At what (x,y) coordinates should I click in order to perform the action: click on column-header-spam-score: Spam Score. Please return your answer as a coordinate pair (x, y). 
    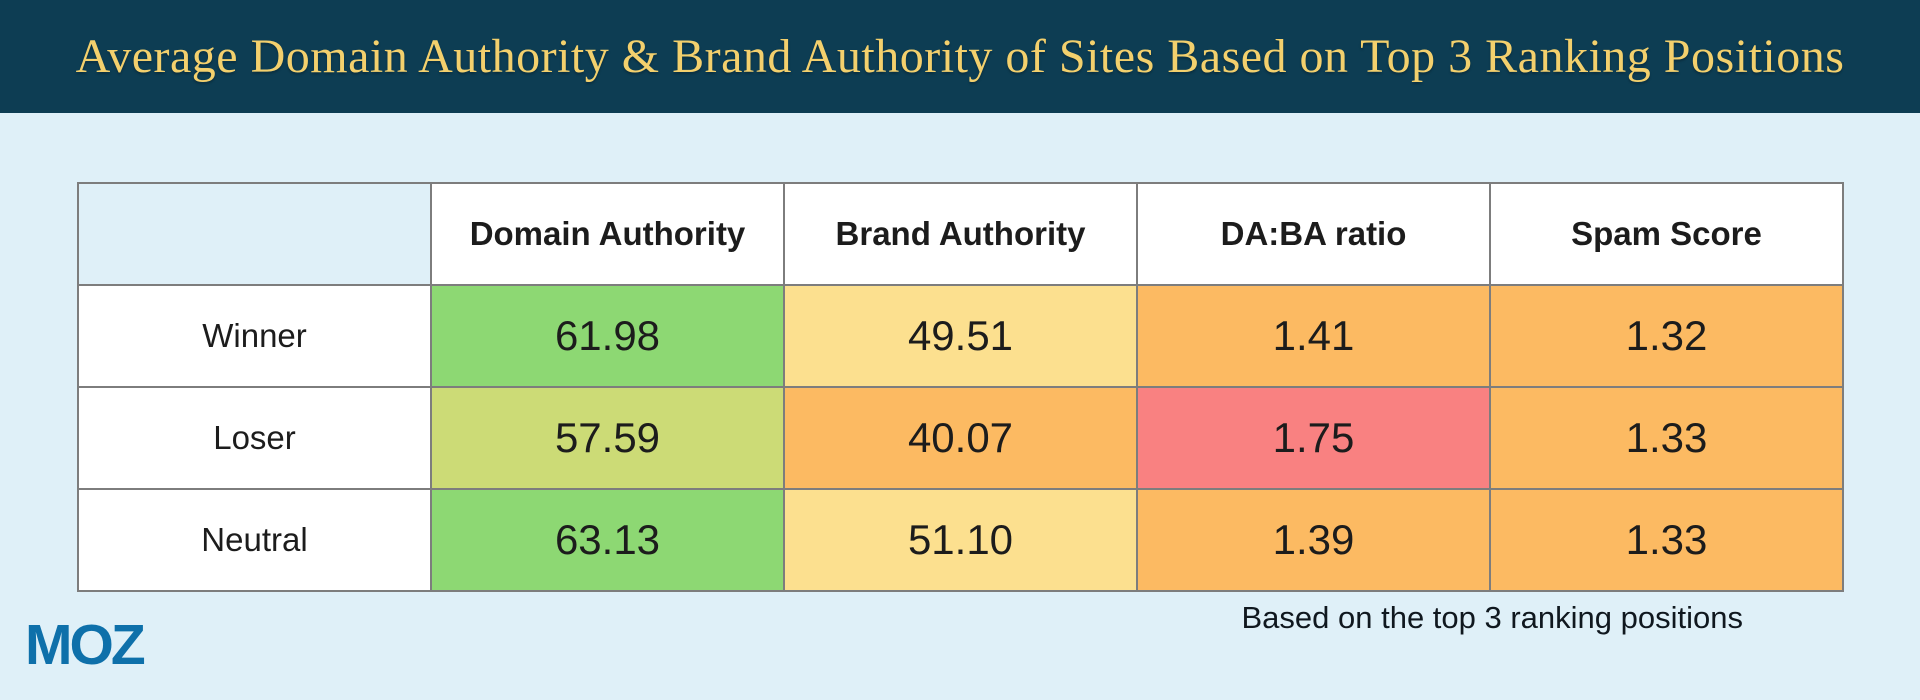
    Looking at the image, I should click on (1666, 234).